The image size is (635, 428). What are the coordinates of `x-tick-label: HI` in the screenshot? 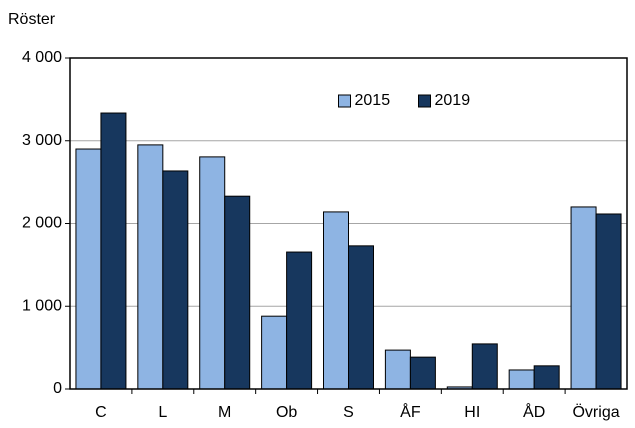 It's located at (472, 412).